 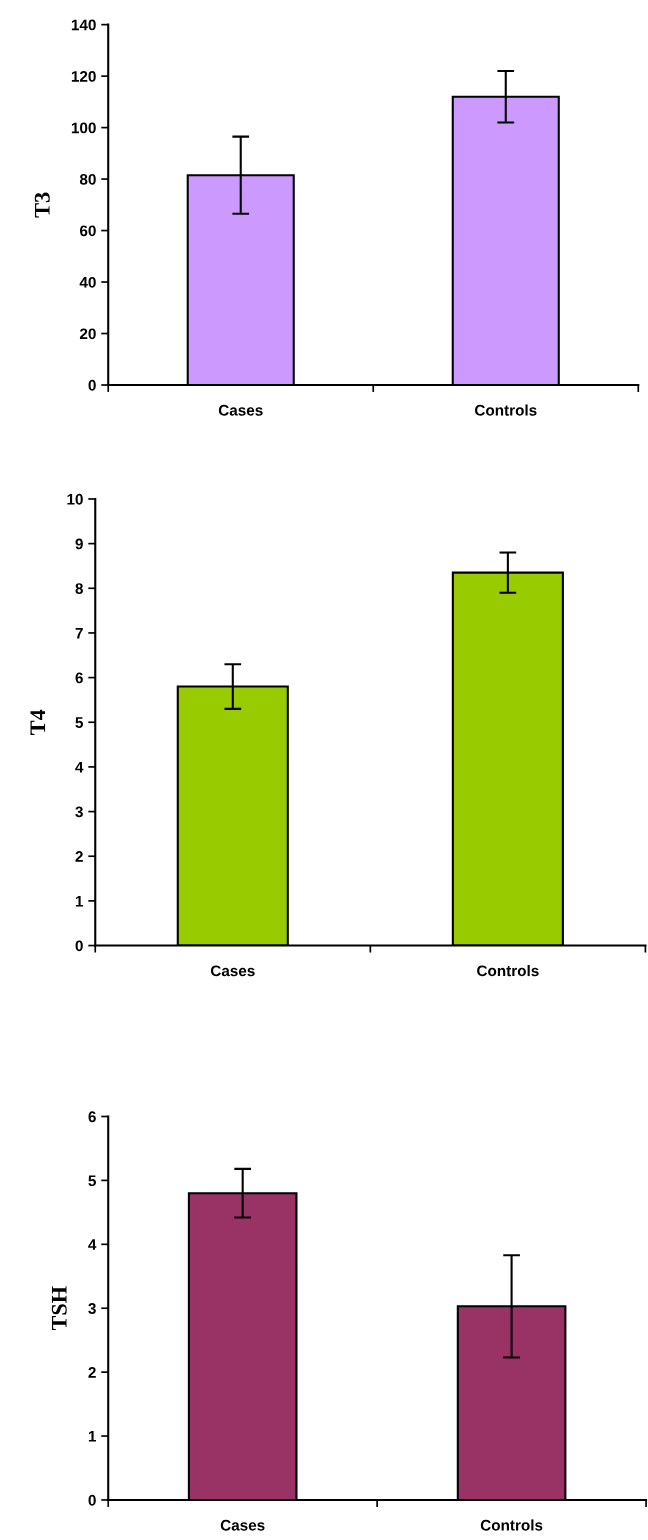 I want to click on y-axis-title: T4, so click(x=38, y=722).